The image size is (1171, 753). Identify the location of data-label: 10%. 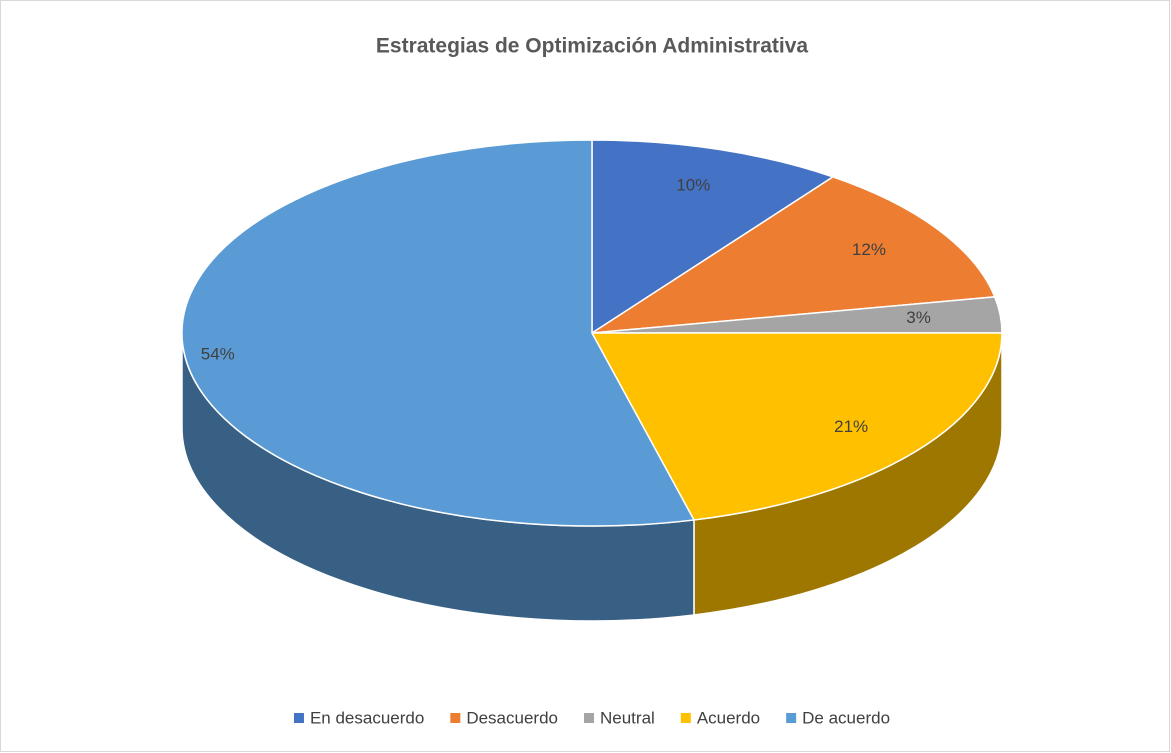
(693, 185).